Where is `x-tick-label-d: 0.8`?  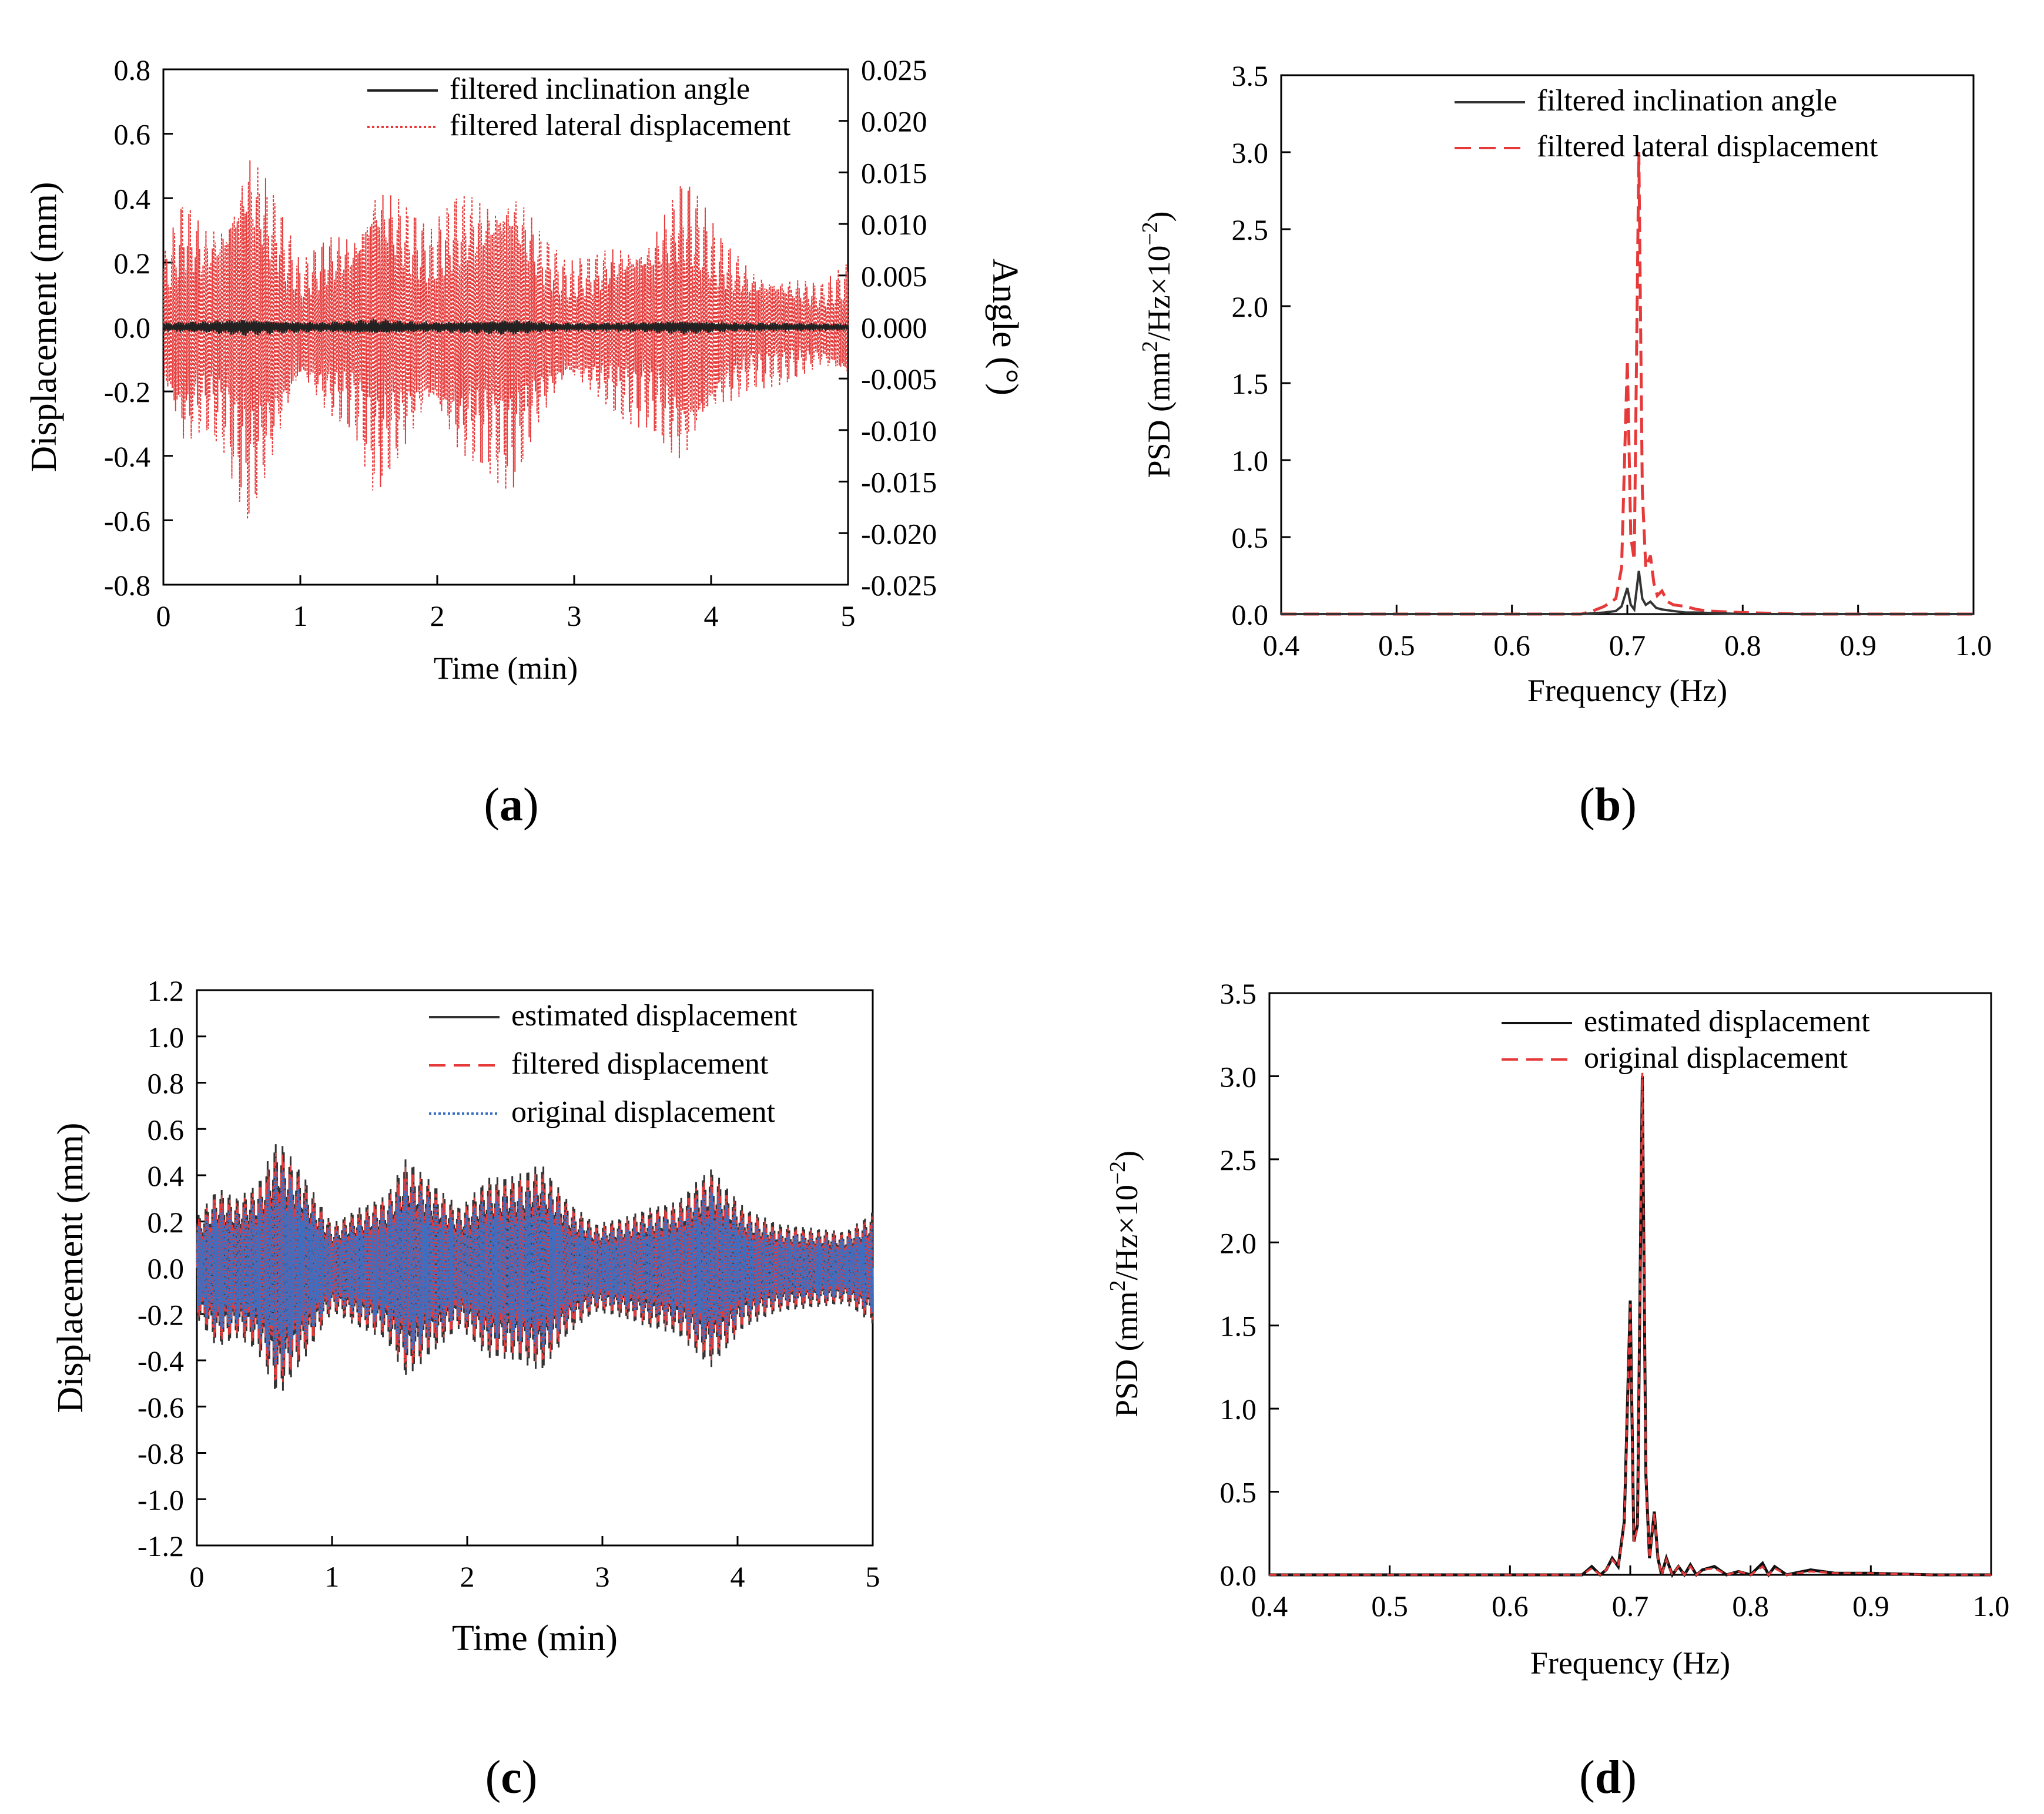 x-tick-label-d: 0.8 is located at coordinates (1750, 1606).